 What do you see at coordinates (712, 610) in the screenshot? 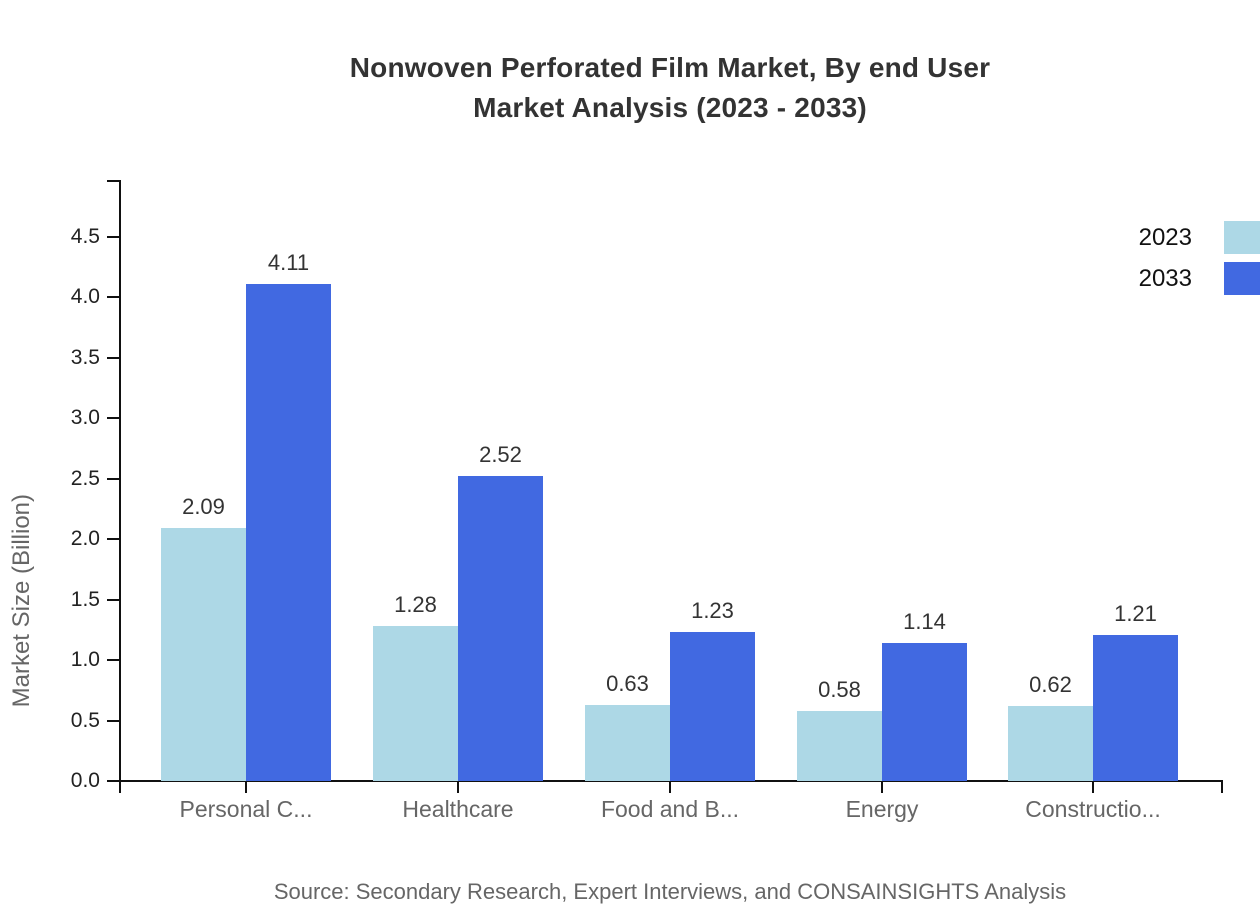
I see `bar-value-label-2033-food-and-b: 1.23` at bounding box center [712, 610].